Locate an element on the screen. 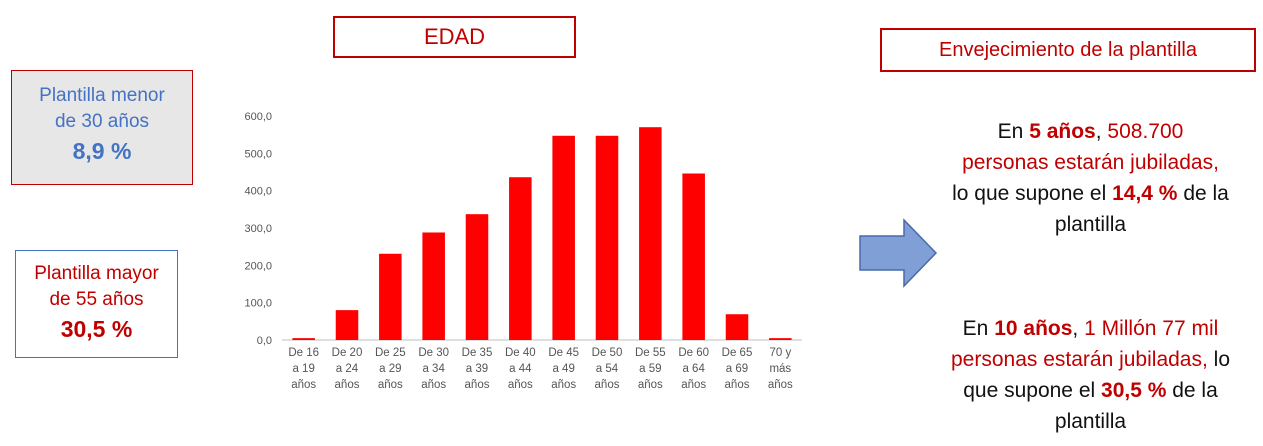 Image resolution: width=1263 pixels, height=446 pixels. x-tick-label: a 39 is located at coordinates (477, 369).